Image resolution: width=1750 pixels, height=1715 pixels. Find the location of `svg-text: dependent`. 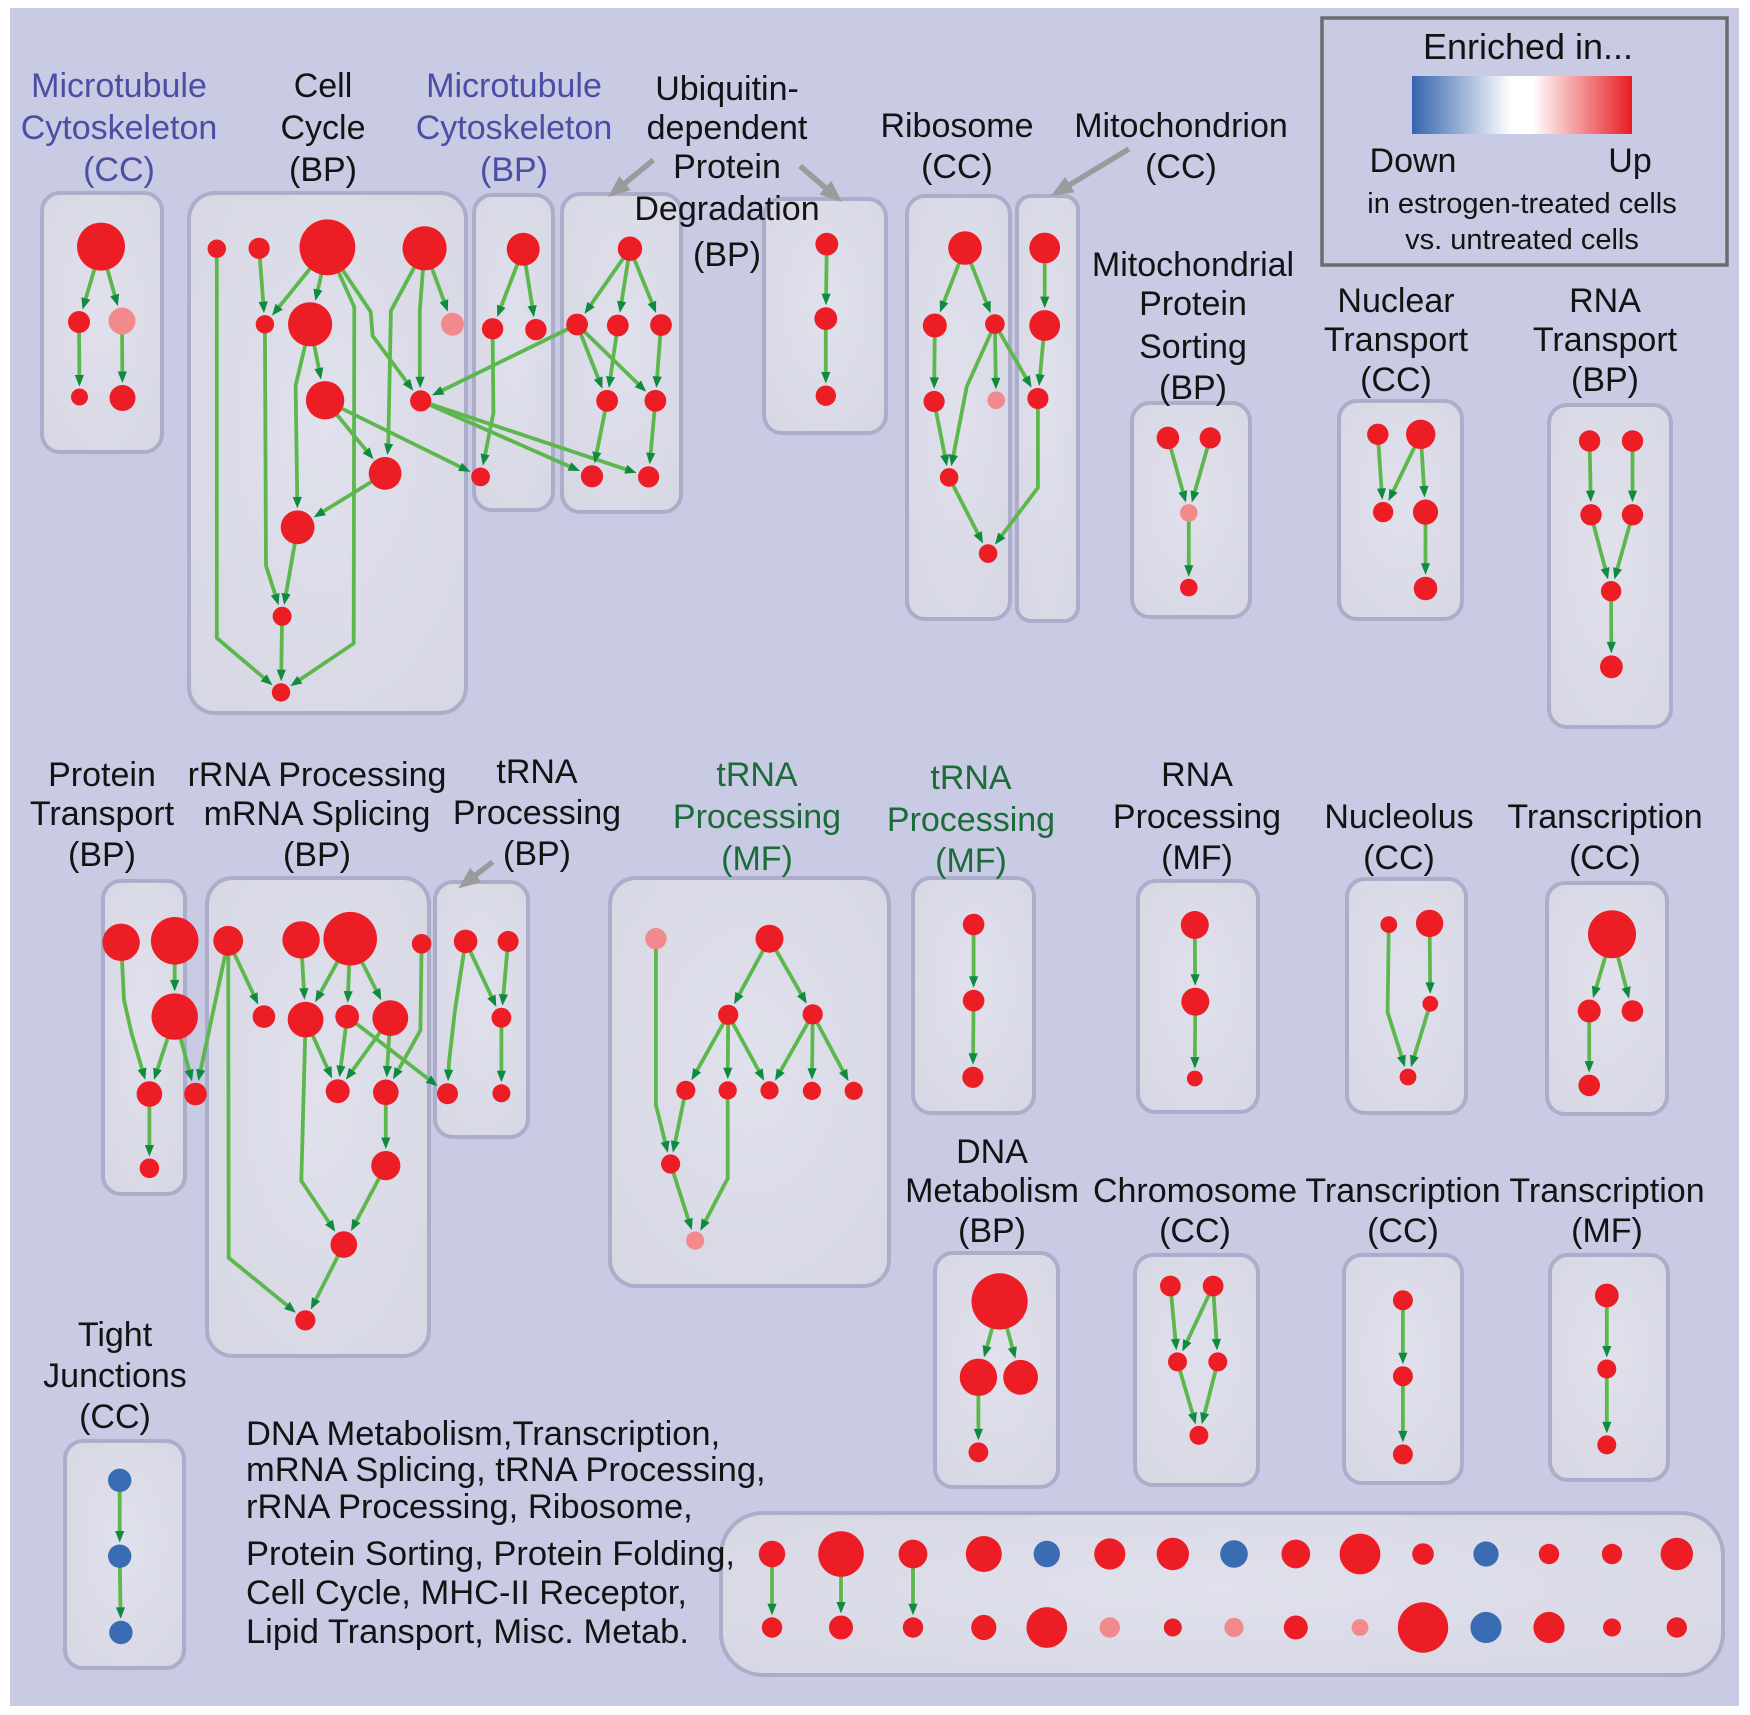

svg-text: dependent is located at coordinates (727, 128).